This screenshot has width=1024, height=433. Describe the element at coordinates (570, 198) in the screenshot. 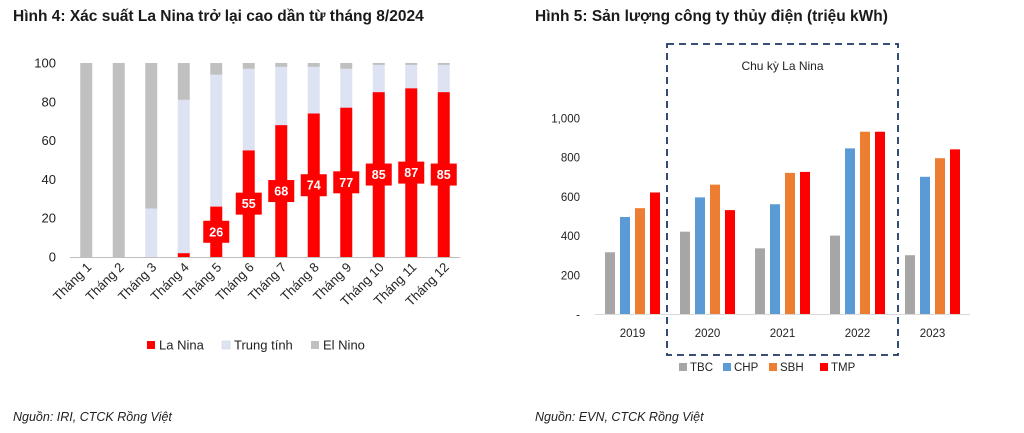

I see `y-tick-label: 600` at that location.